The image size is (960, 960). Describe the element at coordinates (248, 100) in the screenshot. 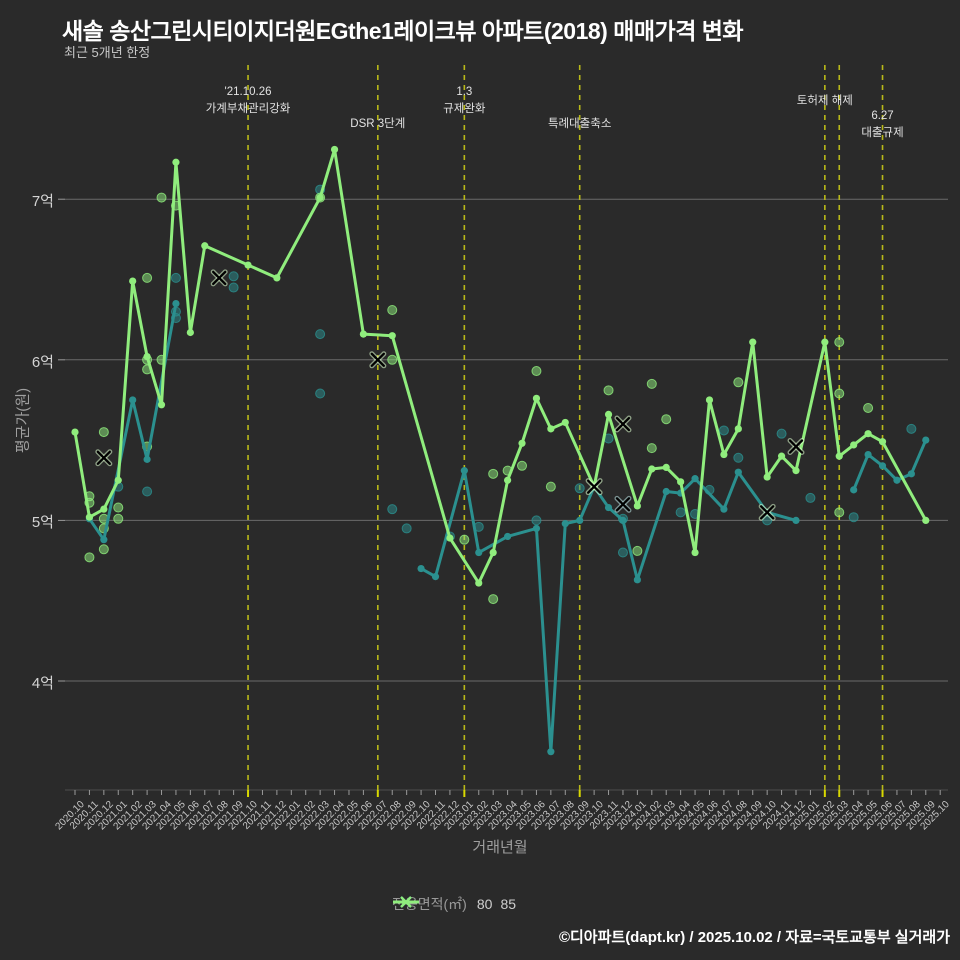

I see `event-label: '21.10.26 가계부채관리강화` at that location.